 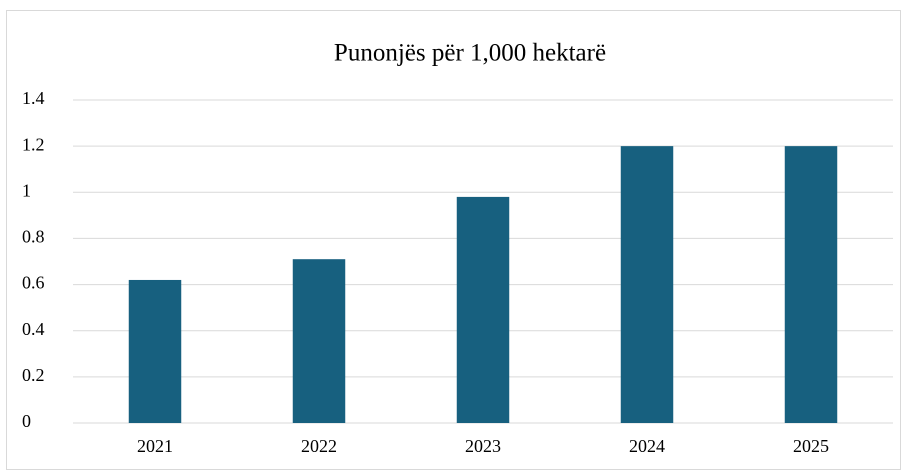 I want to click on y-tick-label: 0.6, so click(x=33, y=283).